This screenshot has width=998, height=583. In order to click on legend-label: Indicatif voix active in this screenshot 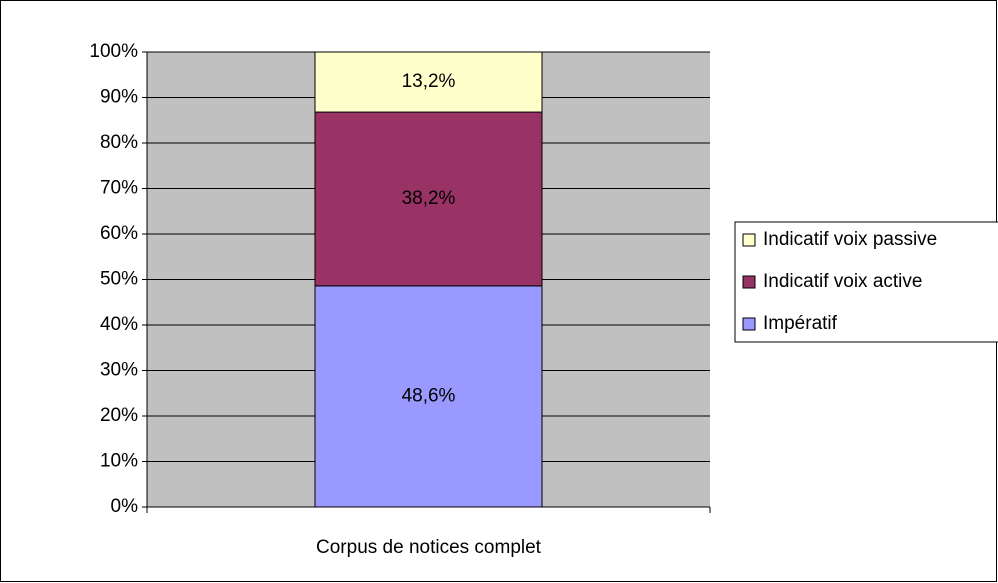, I will do `click(842, 281)`.